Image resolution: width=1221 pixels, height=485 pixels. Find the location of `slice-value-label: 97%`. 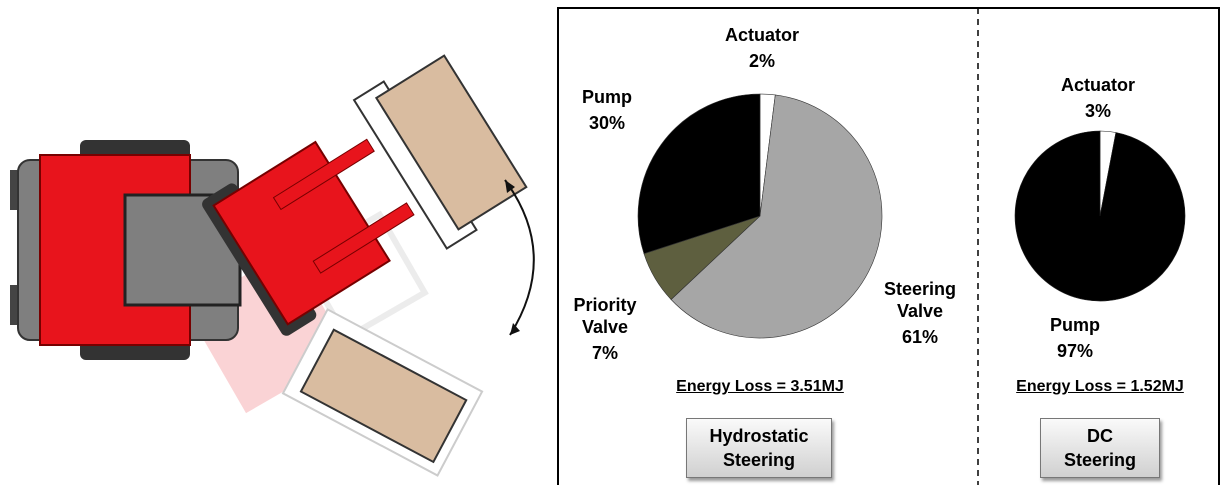

slice-value-label: 97% is located at coordinates (1075, 351).